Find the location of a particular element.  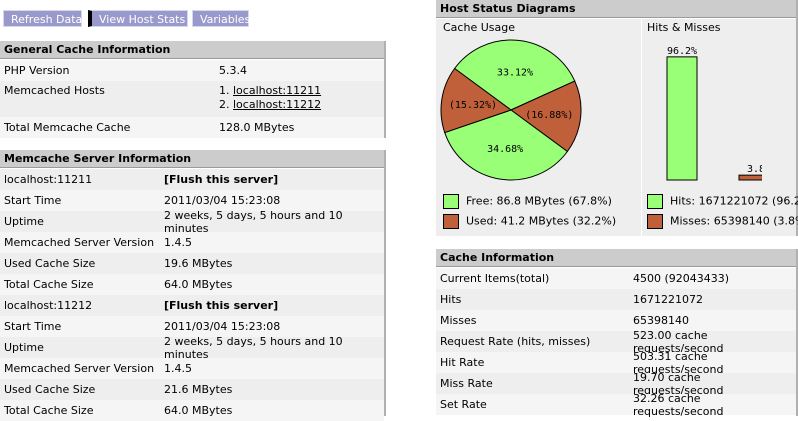

cache-info-value: 19.70 cache requests/second is located at coordinates (678, 383).